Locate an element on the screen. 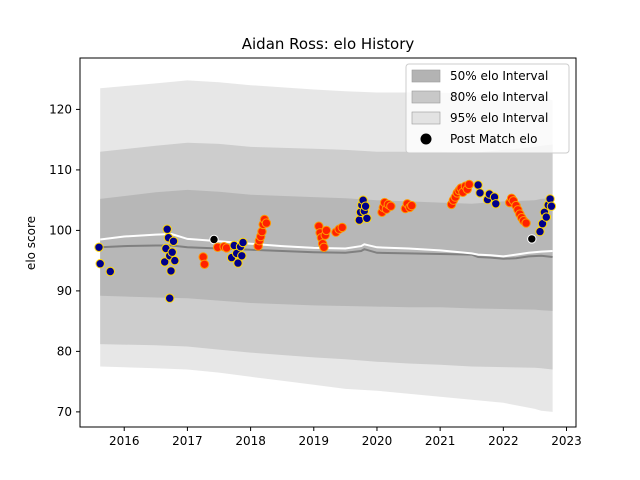 This screenshot has height=480, width=640. legend-frame is located at coordinates (487, 108).